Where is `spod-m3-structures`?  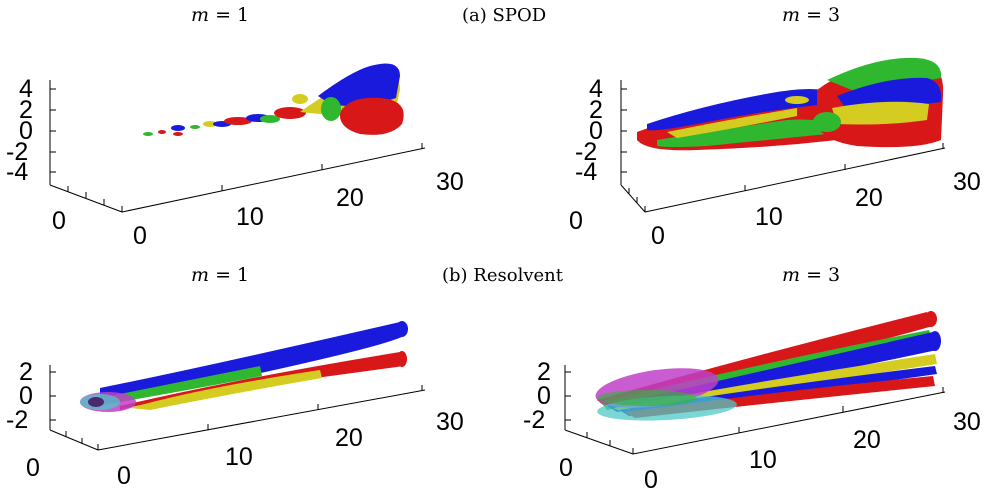 spod-m3-structures is located at coordinates (790, 104).